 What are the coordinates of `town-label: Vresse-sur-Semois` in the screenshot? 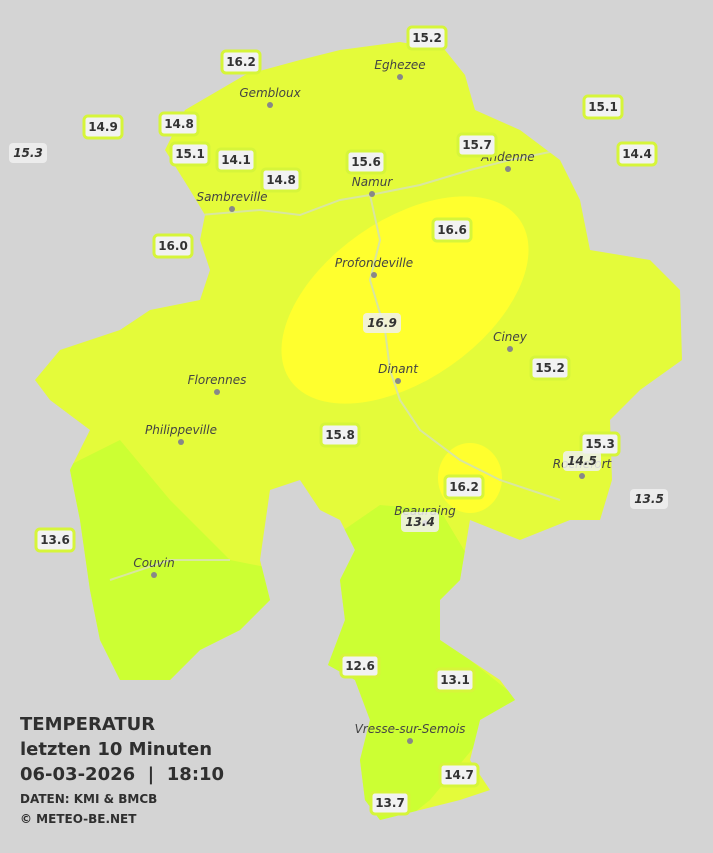 It's located at (410, 729).